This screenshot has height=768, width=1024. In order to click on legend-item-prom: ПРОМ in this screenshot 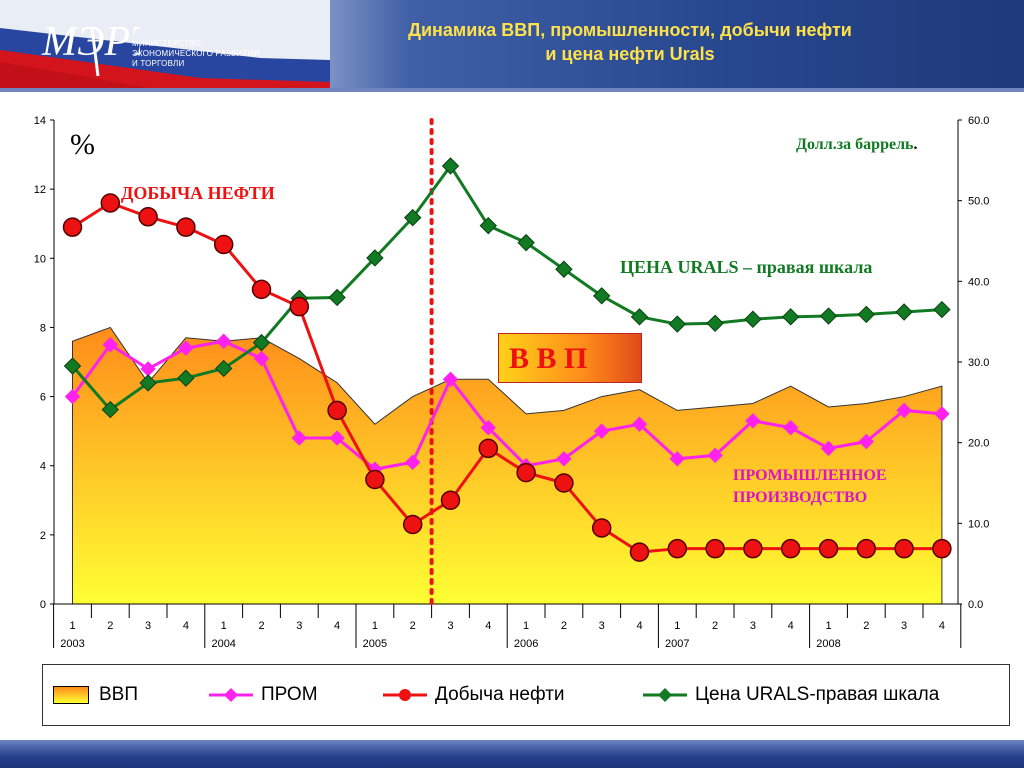, I will do `click(263, 695)`.